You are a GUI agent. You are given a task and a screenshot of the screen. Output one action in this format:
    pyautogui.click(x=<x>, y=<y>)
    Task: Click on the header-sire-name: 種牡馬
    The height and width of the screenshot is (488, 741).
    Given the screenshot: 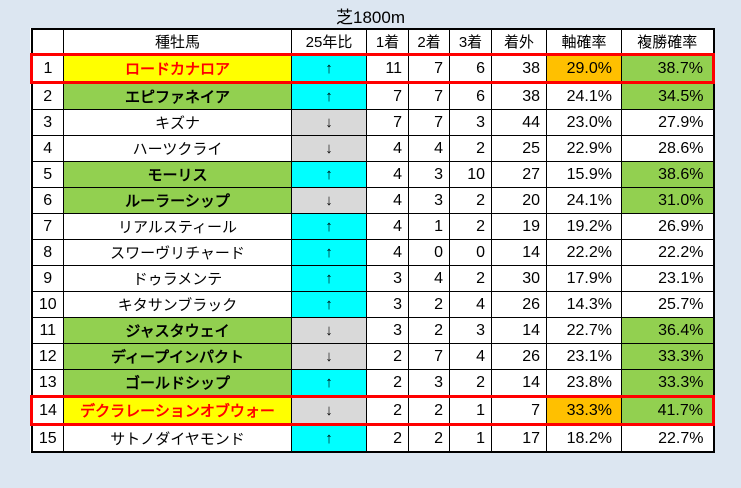 What is the action you would take?
    pyautogui.click(x=177, y=41)
    